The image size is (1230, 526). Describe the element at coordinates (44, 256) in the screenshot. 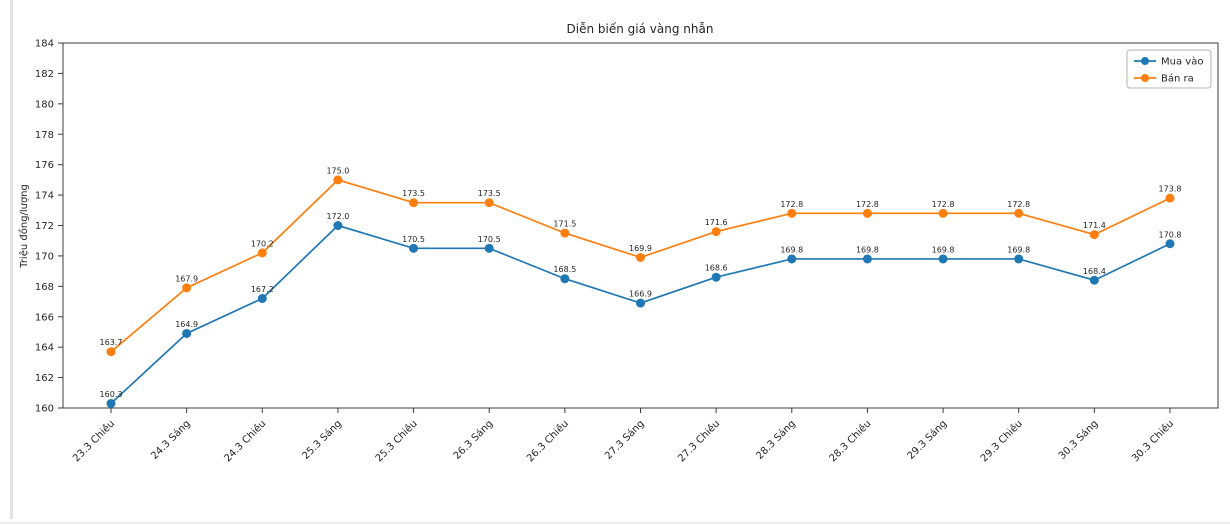

I see `y-tick-label: 170` at that location.